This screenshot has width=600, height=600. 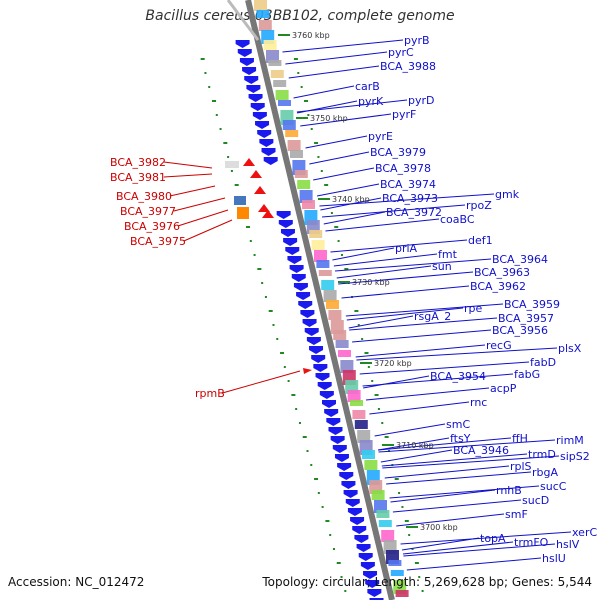 What do you see at coordinates (380, 136) in the screenshot?
I see `forward-gene-label: pyrE` at bounding box center [380, 136].